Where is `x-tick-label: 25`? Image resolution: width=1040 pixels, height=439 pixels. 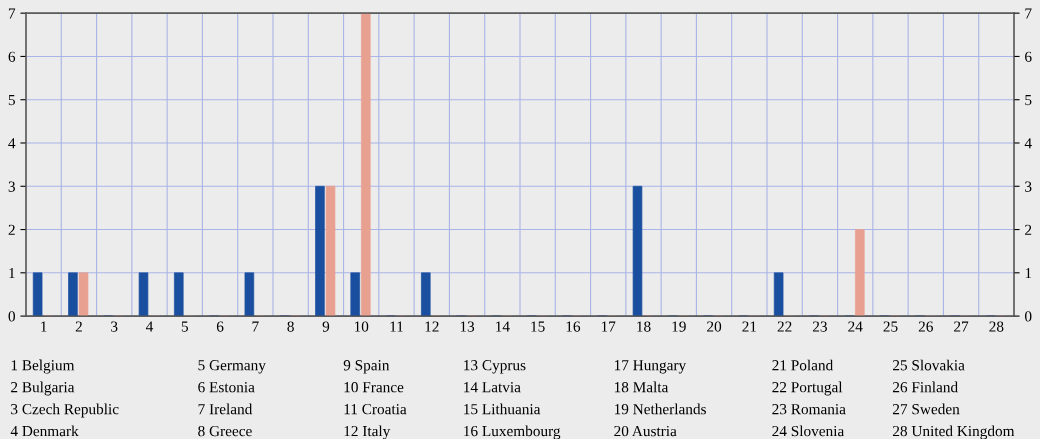 x-tick-label: 25 is located at coordinates (890, 326).